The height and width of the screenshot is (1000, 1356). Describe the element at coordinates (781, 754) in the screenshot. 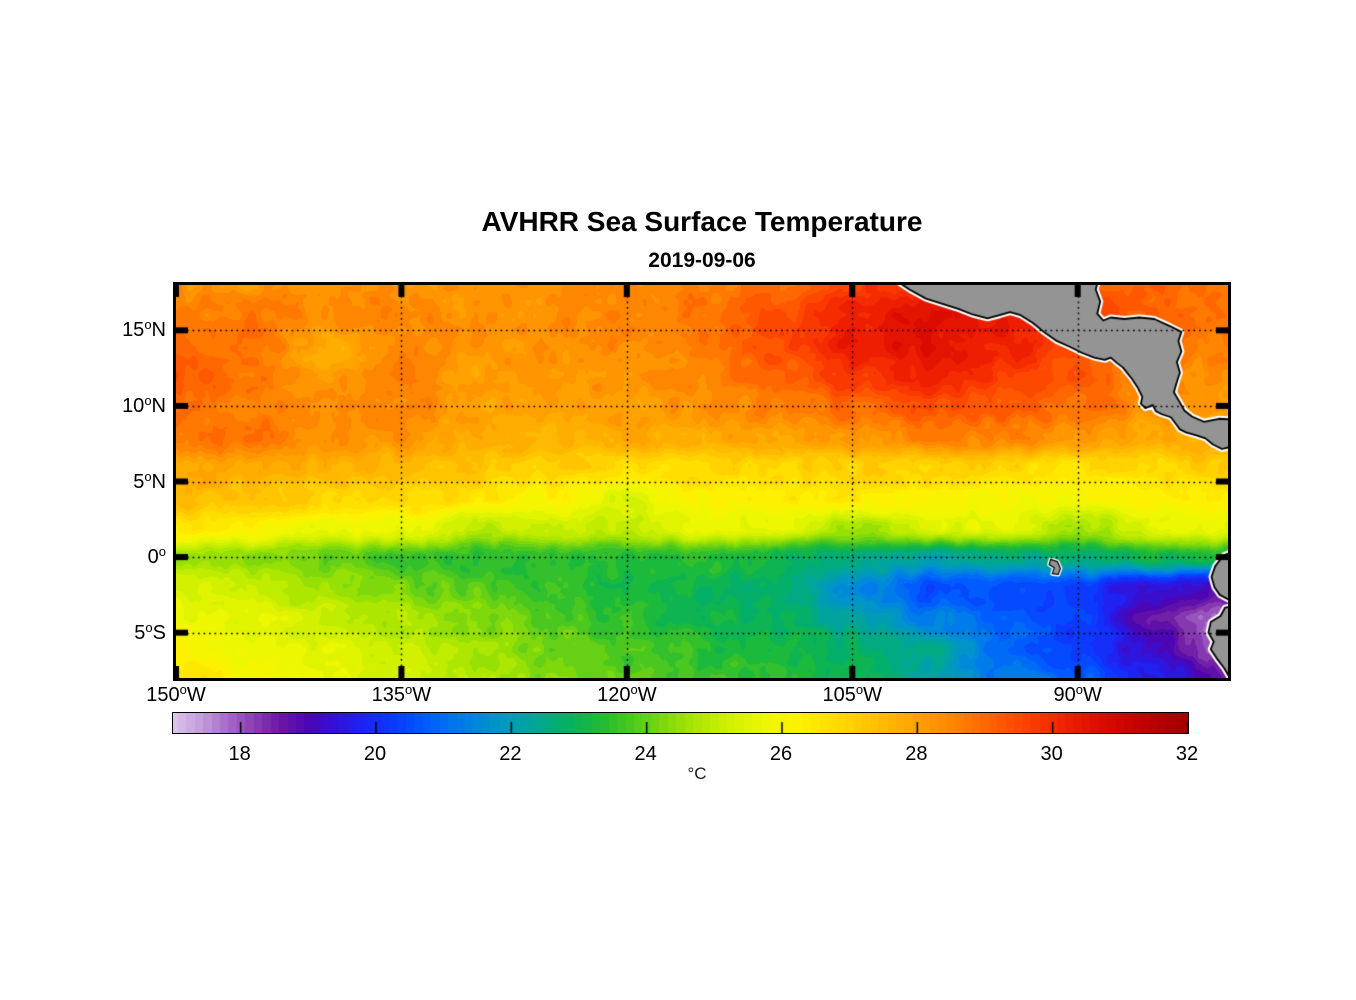

I see `colorbar-tick-label: 26` at that location.